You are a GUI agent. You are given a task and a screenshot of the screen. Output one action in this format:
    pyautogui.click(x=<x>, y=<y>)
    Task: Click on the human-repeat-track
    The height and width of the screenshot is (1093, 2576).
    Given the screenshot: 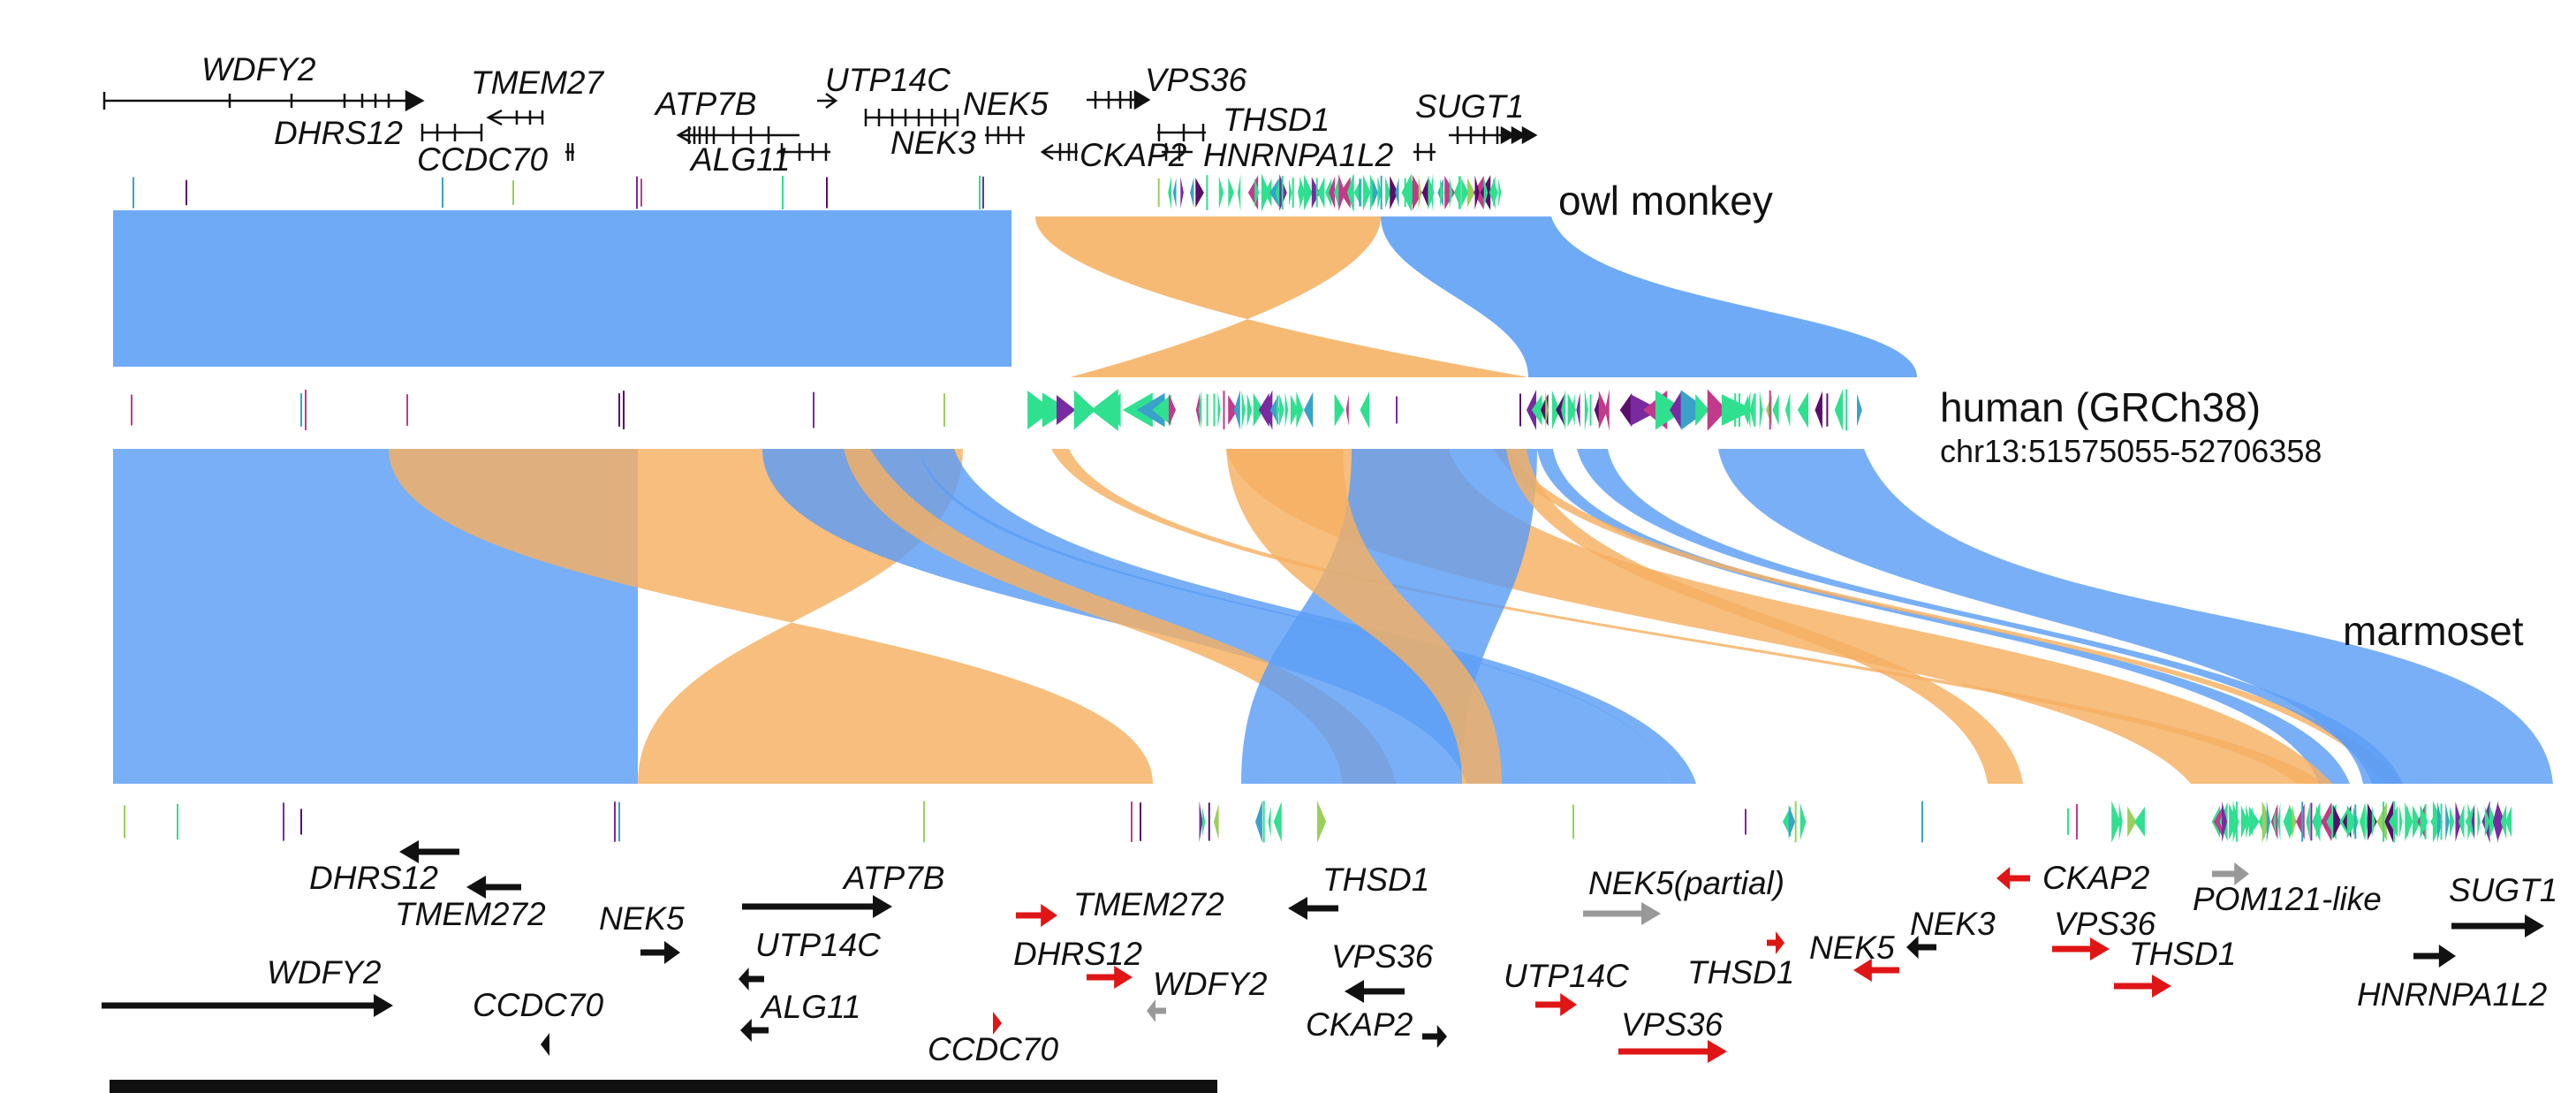 What is the action you would take?
    pyautogui.click(x=997, y=410)
    